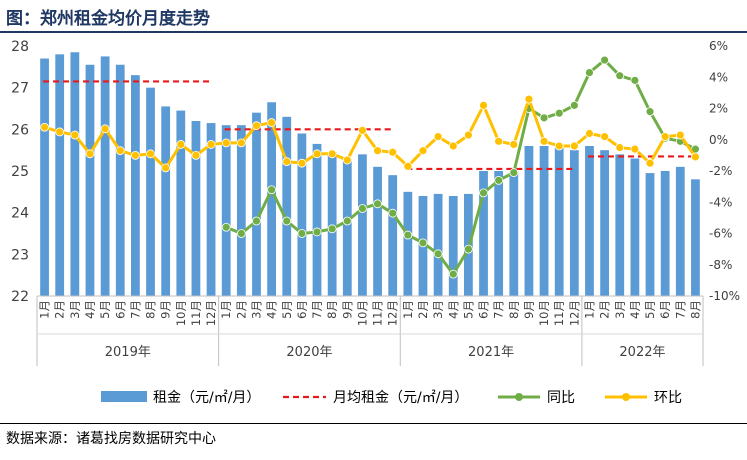 The image size is (747, 460). What do you see at coordinates (668, 398) in the screenshot?
I see `legend-label-mom: 环比` at bounding box center [668, 398].